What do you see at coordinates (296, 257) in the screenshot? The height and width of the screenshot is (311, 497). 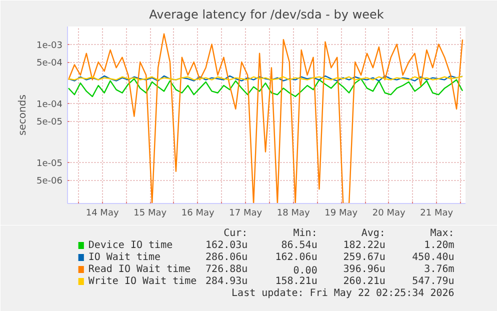 I see `text: 162.06u` at bounding box center [296, 257].